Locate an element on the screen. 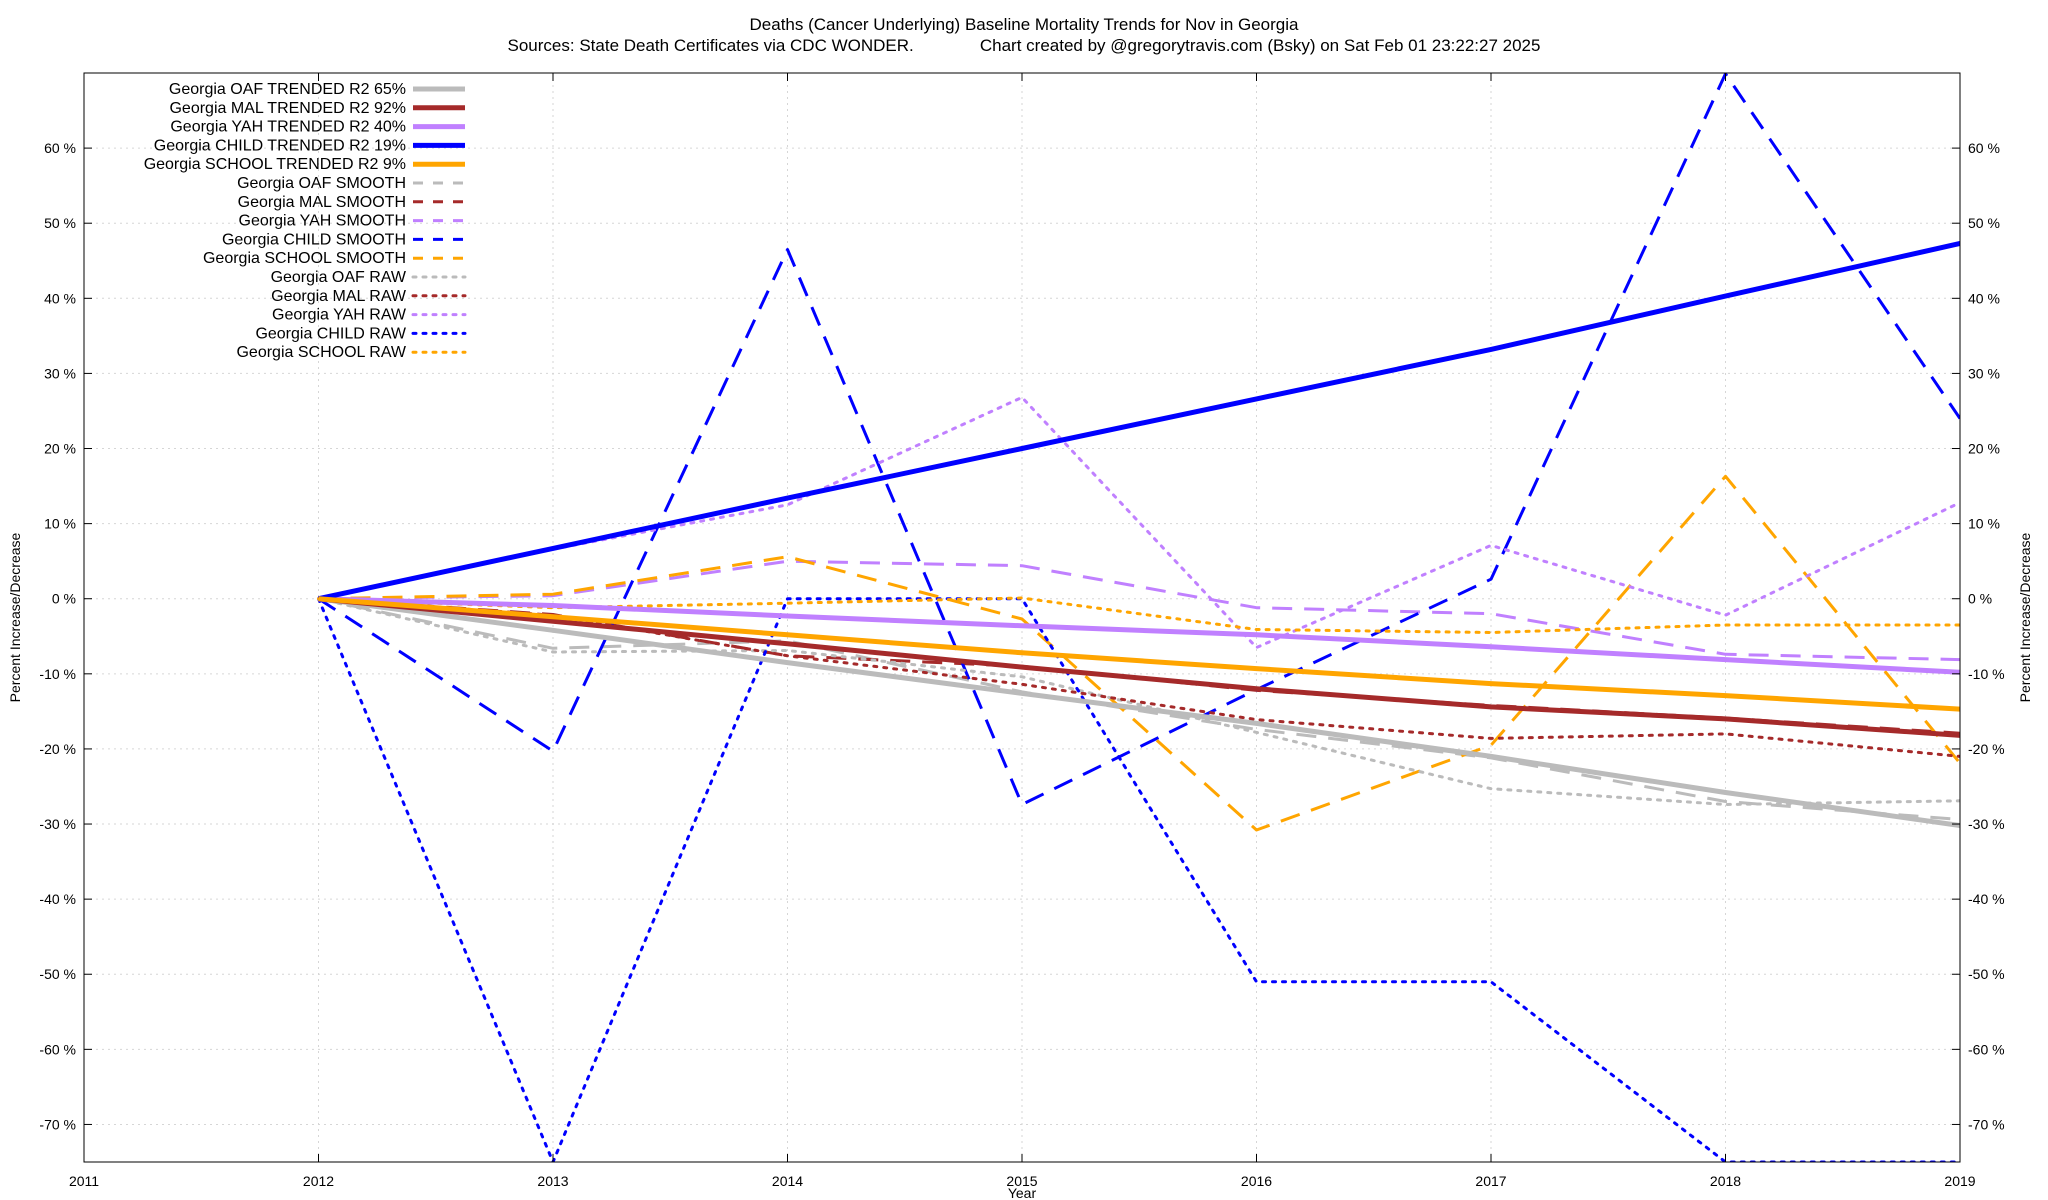 The image size is (2048, 1200). legend-label: Georgia OAF TRENDED R2 65% is located at coordinates (287, 89).